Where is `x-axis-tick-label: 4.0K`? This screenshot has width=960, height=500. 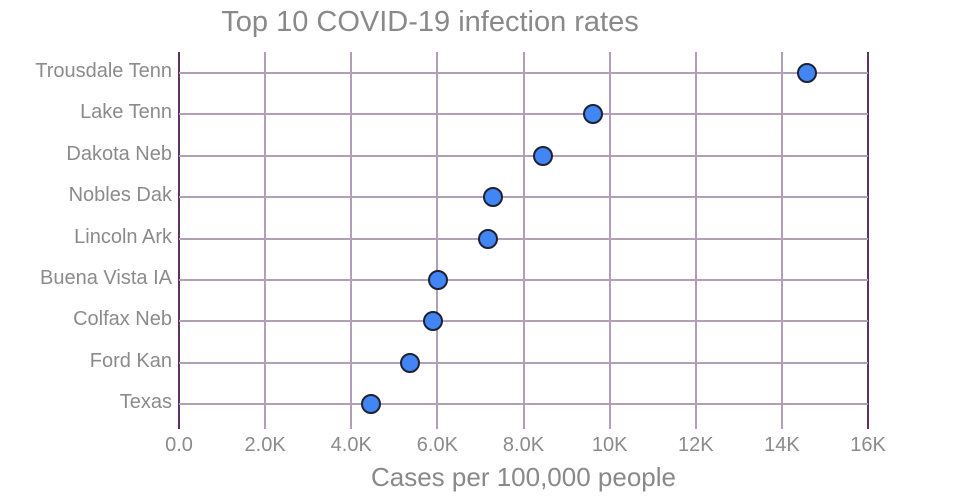 x-axis-tick-label: 4.0K is located at coordinates (351, 445).